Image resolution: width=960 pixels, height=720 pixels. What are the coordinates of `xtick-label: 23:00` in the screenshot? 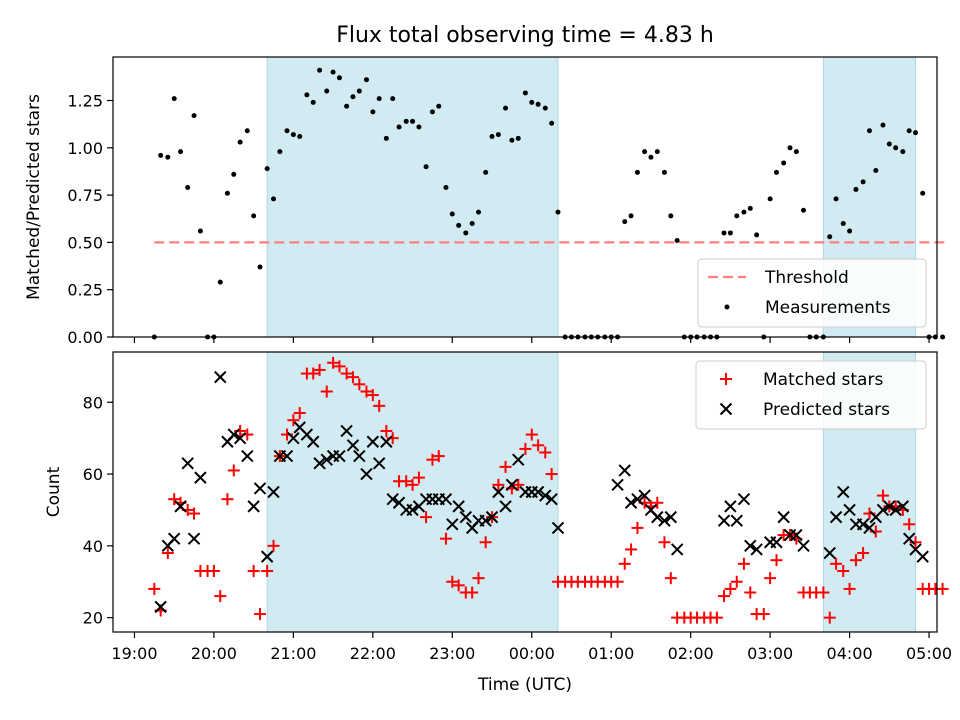 It's located at (452, 653).